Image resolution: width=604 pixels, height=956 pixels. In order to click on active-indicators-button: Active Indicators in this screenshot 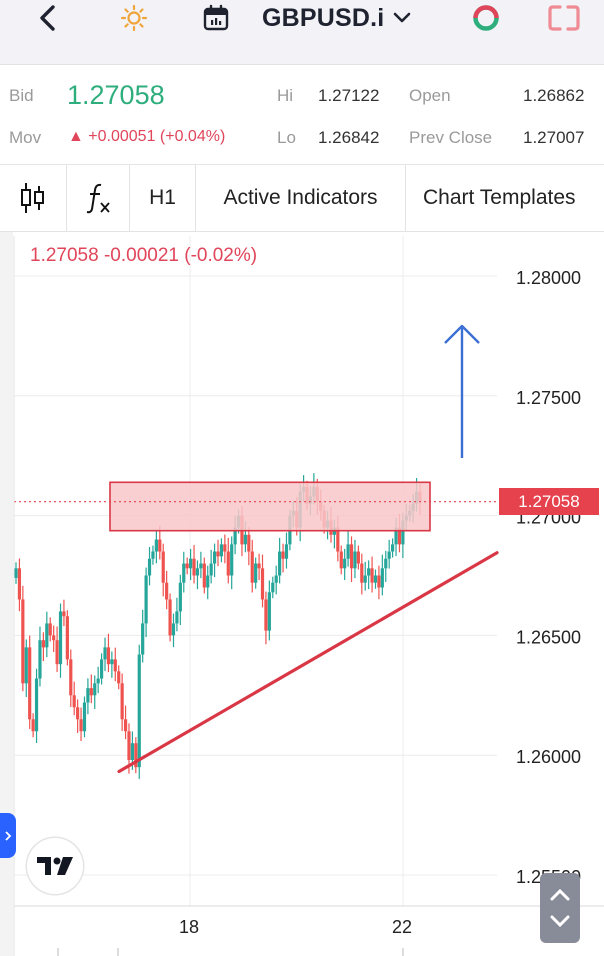, I will do `click(301, 198)`.